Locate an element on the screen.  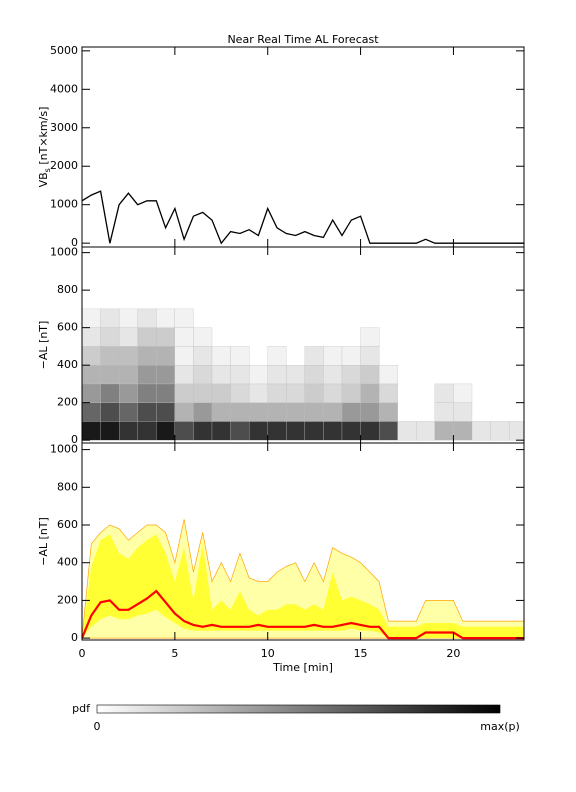
chart-title: Near Real Time AL Forecast is located at coordinates (303, 39).